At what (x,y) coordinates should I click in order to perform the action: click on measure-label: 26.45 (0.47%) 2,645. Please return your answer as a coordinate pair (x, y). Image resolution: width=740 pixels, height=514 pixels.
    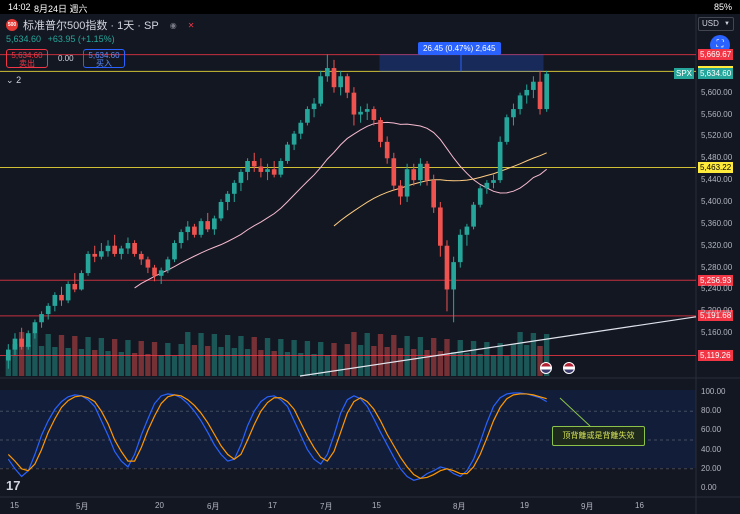
    Looking at the image, I should click on (459, 48).